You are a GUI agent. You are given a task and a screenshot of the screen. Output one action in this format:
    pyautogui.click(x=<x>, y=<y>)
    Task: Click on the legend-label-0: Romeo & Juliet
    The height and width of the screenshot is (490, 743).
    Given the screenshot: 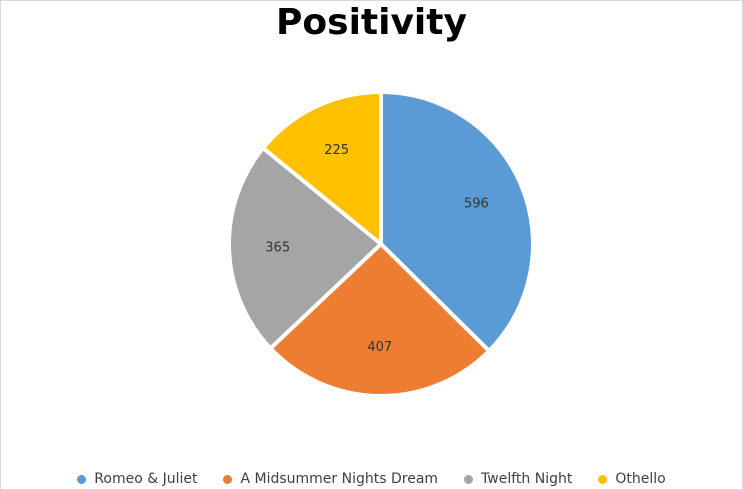 What is the action you would take?
    pyautogui.click(x=146, y=479)
    